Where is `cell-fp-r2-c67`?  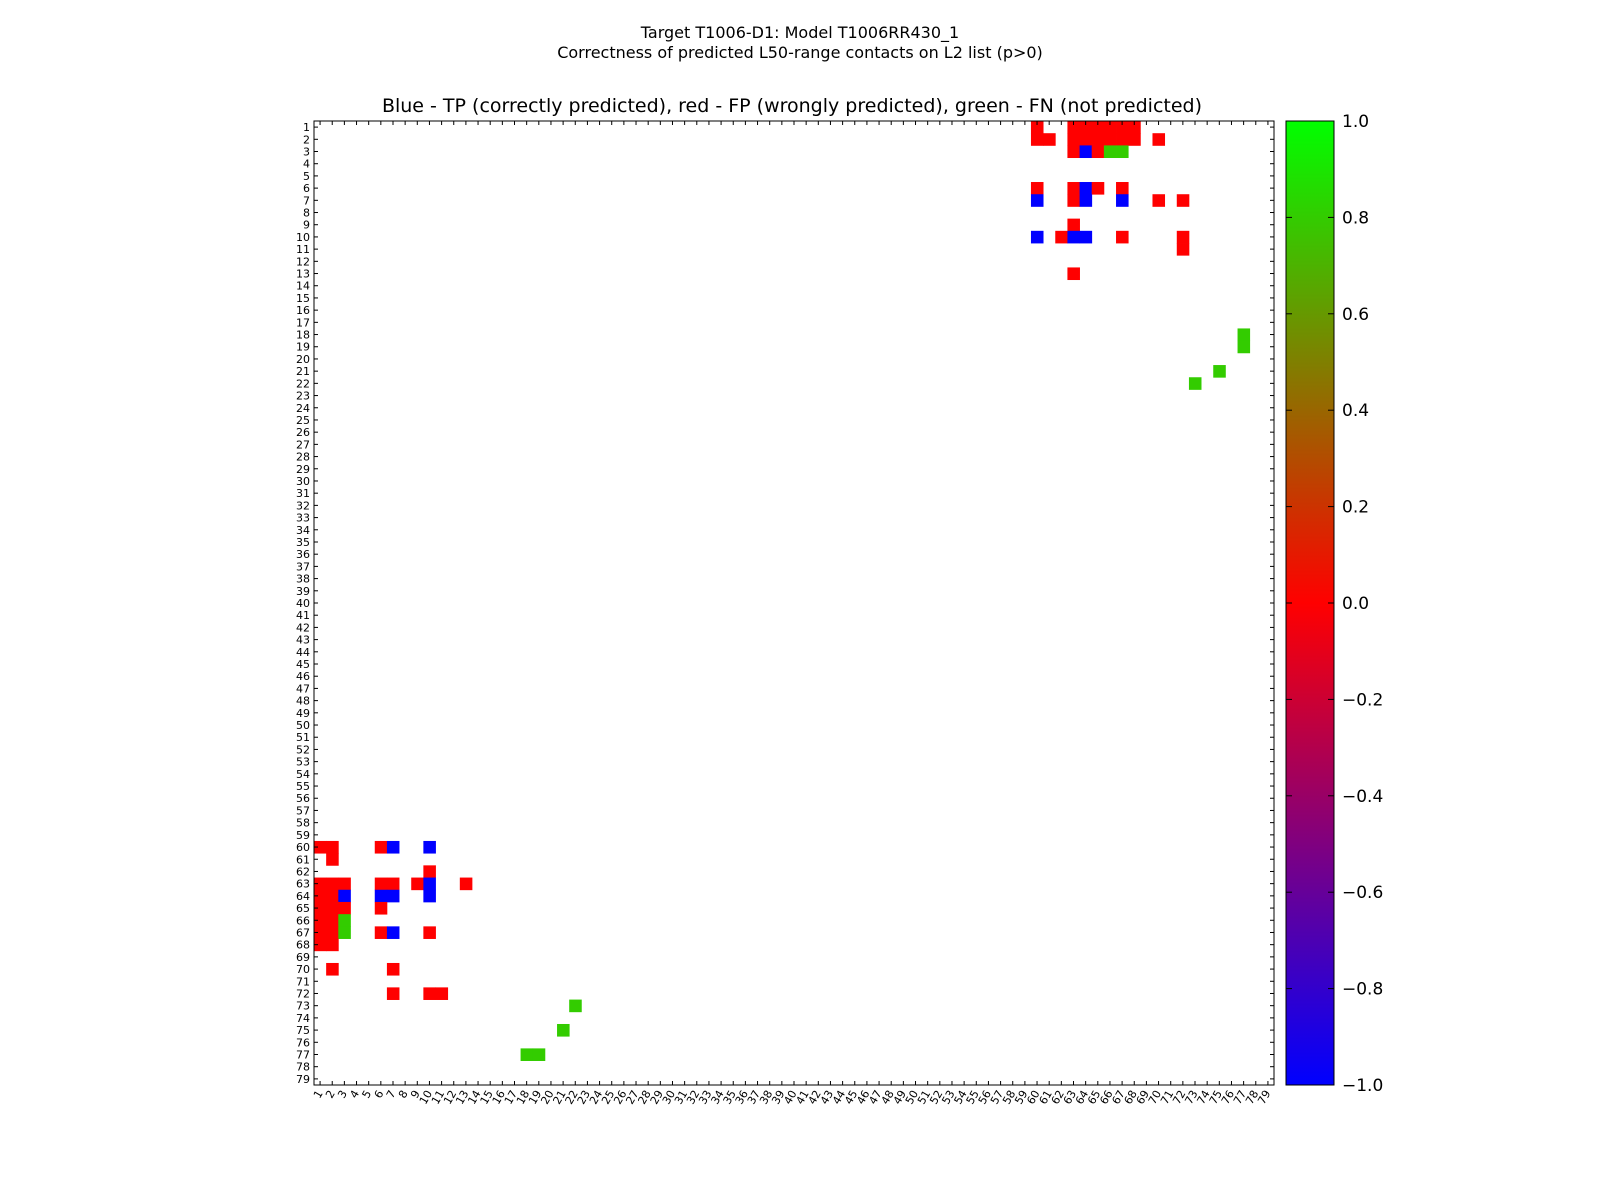
cell-fp-r2-c67 is located at coordinates (1122, 139).